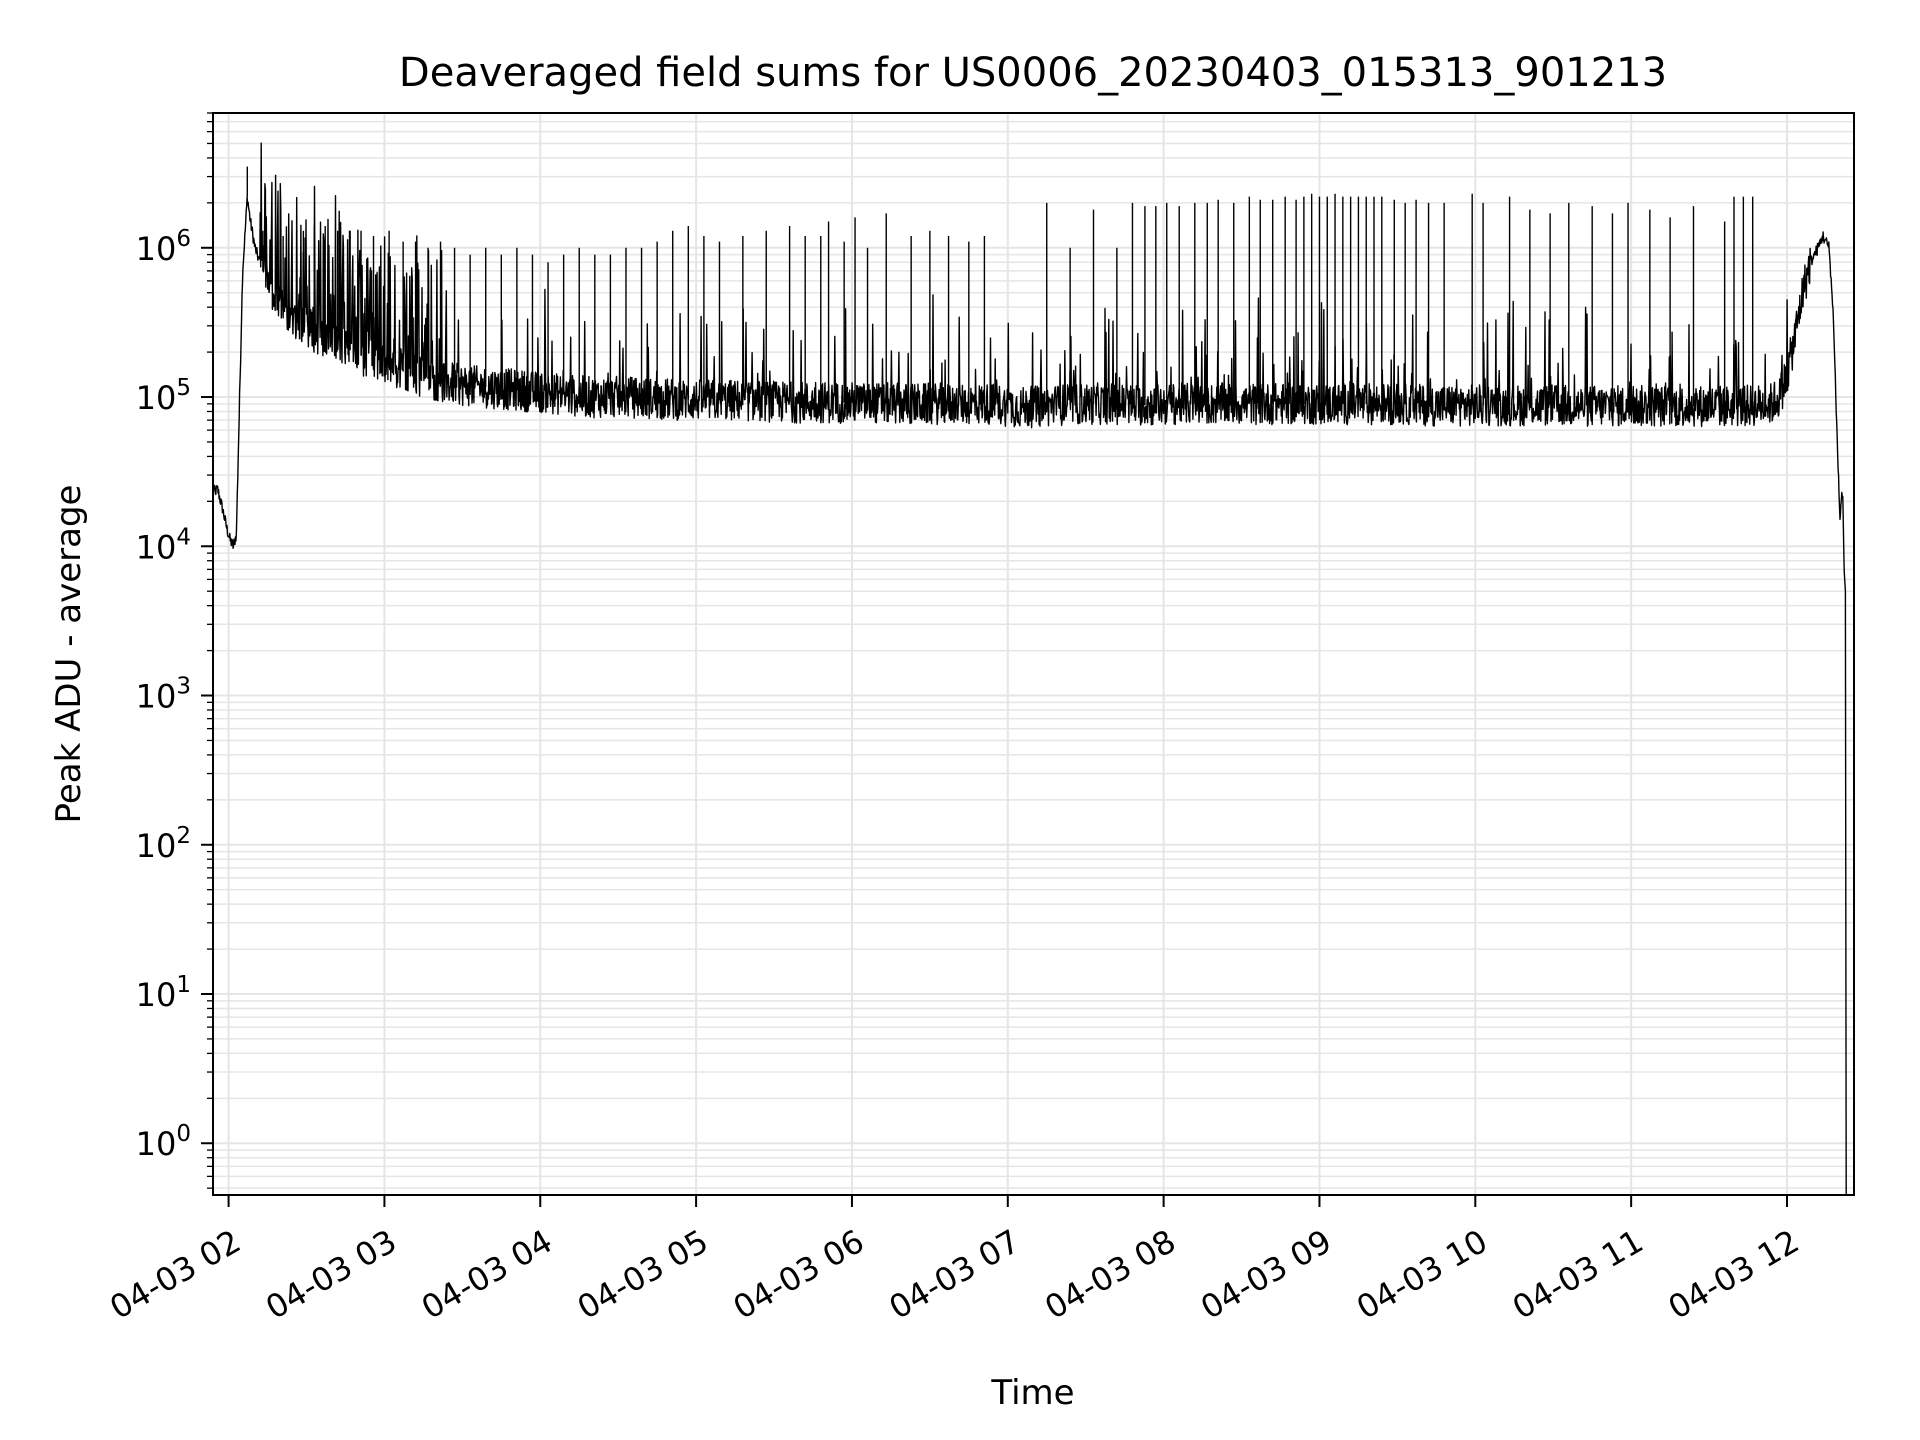  Describe the element at coordinates (163, 545) in the screenshot. I see `y-tick-label: 10⁴` at that location.